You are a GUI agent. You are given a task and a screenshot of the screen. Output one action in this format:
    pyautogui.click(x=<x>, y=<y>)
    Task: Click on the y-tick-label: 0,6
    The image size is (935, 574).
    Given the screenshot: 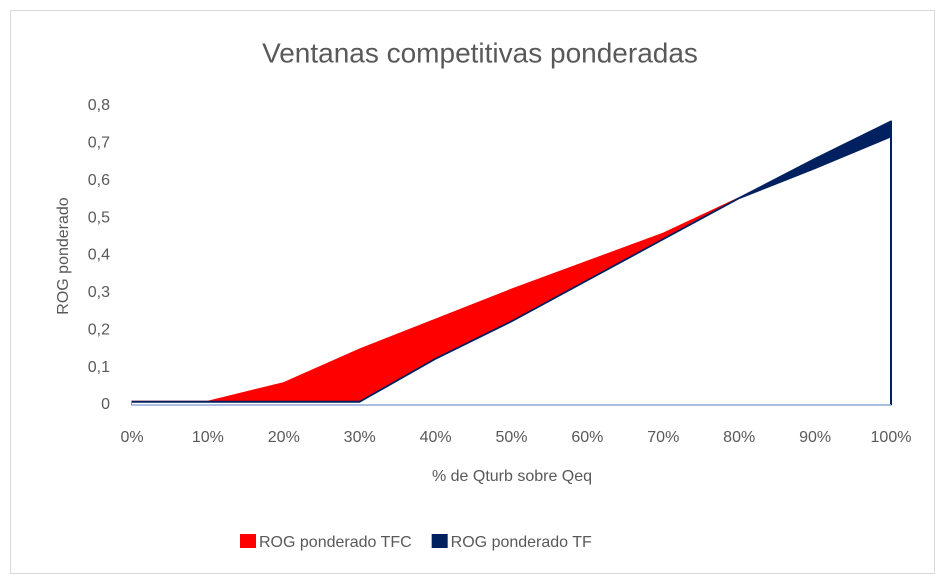 What is the action you would take?
    pyautogui.click(x=99, y=180)
    